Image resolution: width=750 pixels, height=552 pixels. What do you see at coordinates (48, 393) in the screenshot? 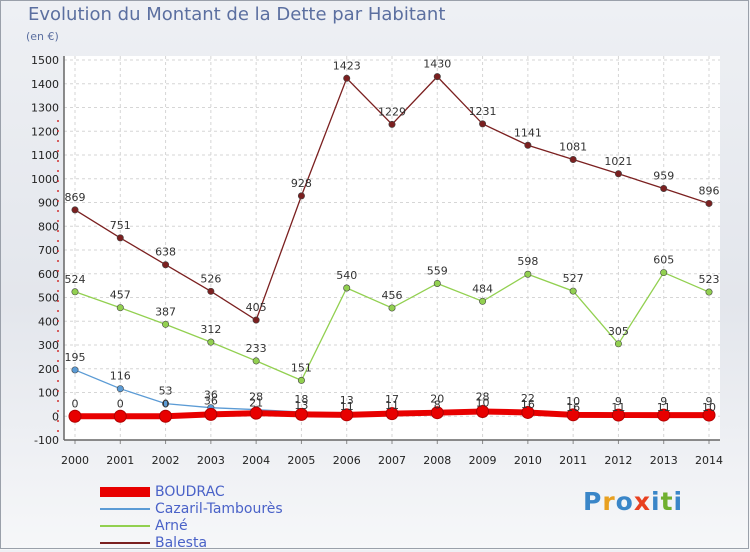
I see `y-tick-label: 100` at bounding box center [48, 393].